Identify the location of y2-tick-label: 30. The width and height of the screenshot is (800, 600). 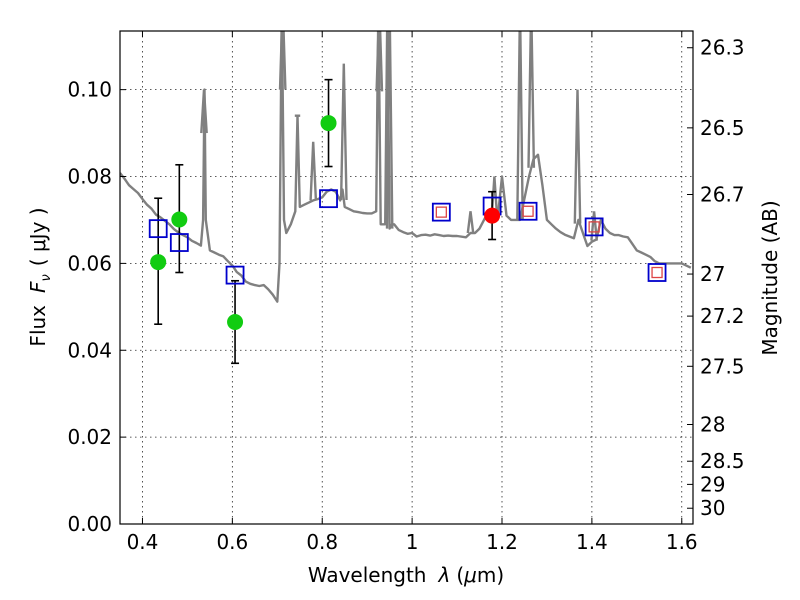
(712, 508).